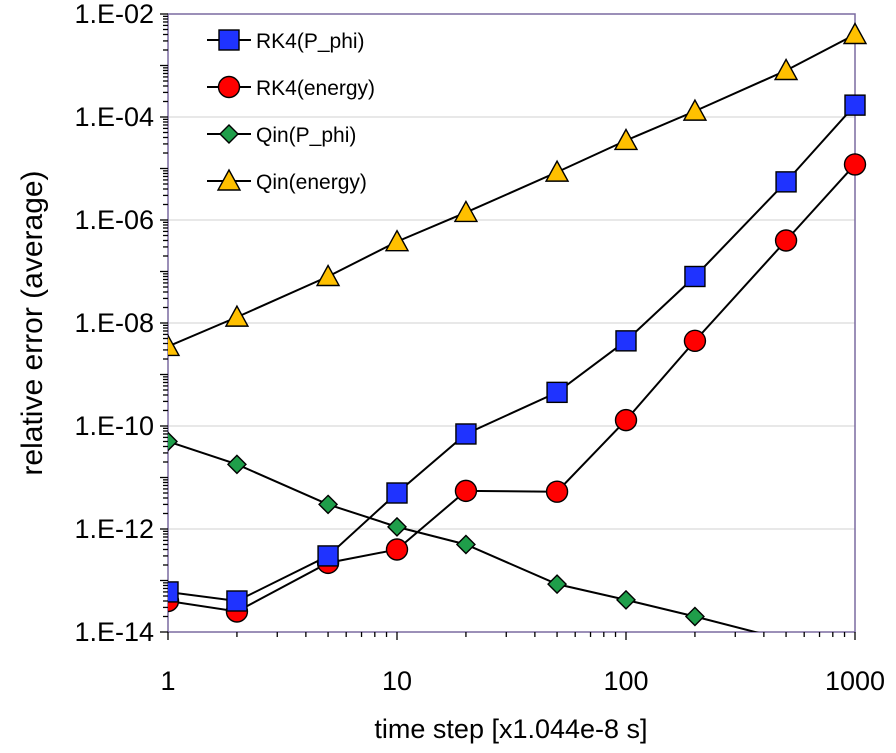  Describe the element at coordinates (114, 323) in the screenshot. I see `y-tick-label: 1.E-08` at that location.